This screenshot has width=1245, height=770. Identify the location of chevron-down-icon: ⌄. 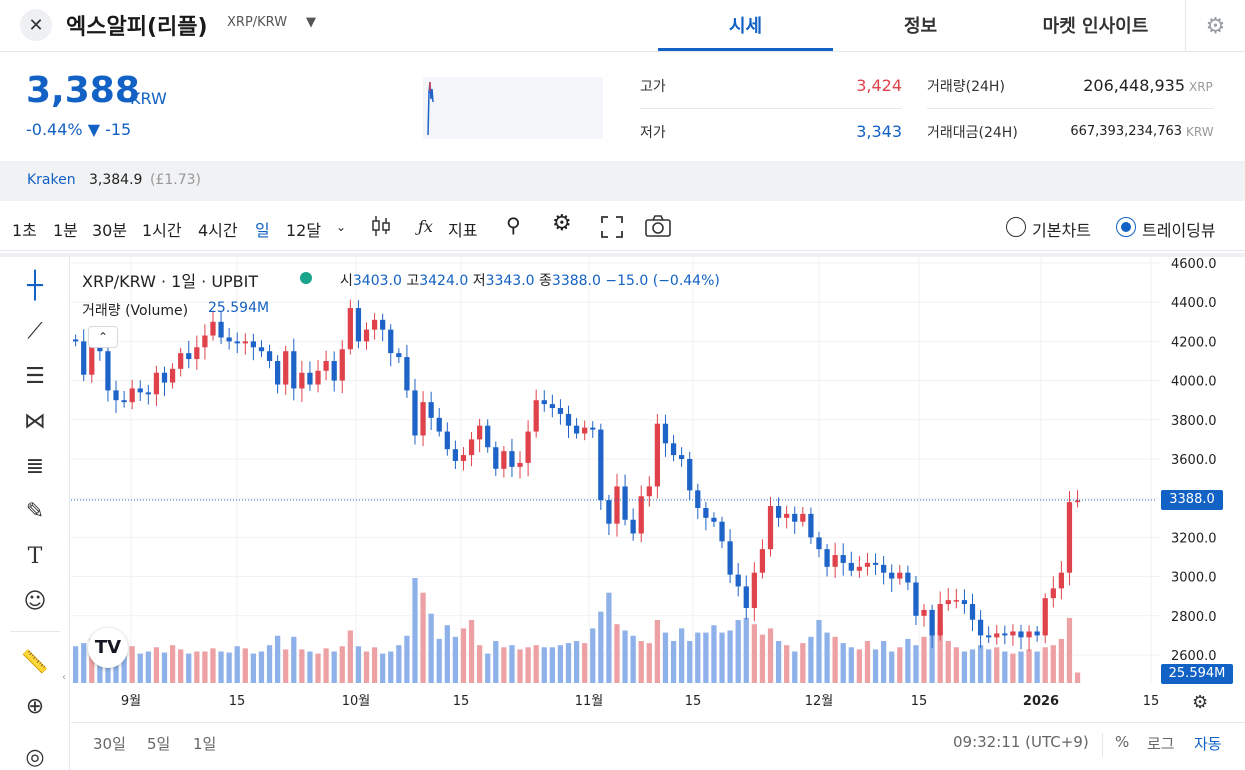
(341, 227).